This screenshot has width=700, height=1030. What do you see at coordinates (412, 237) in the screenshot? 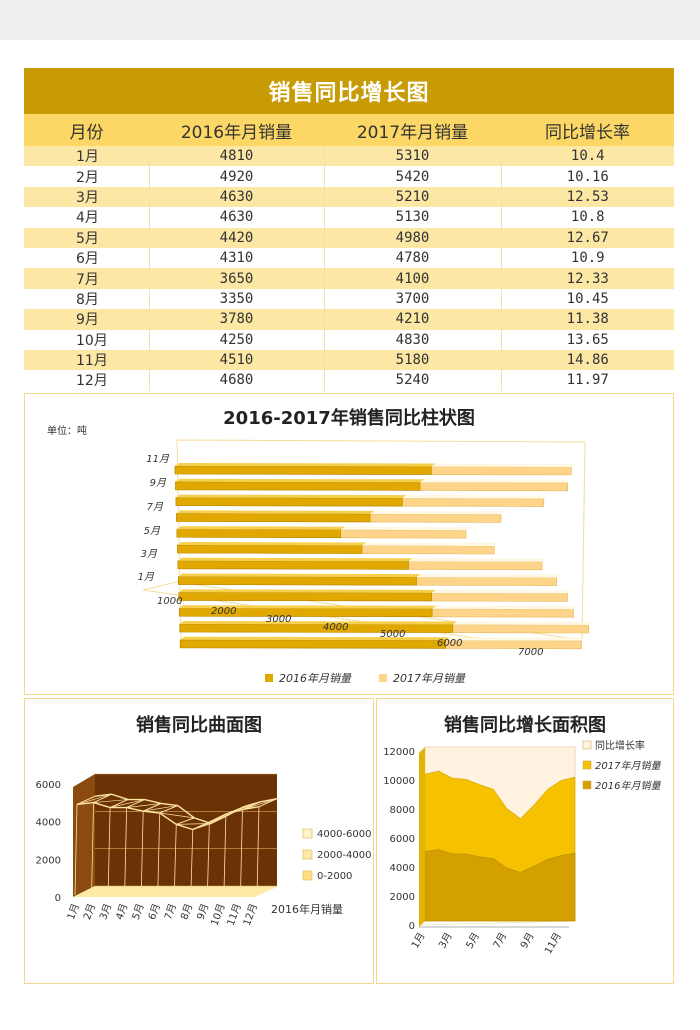
I see `cell-sales-2017: 4980` at bounding box center [412, 237].